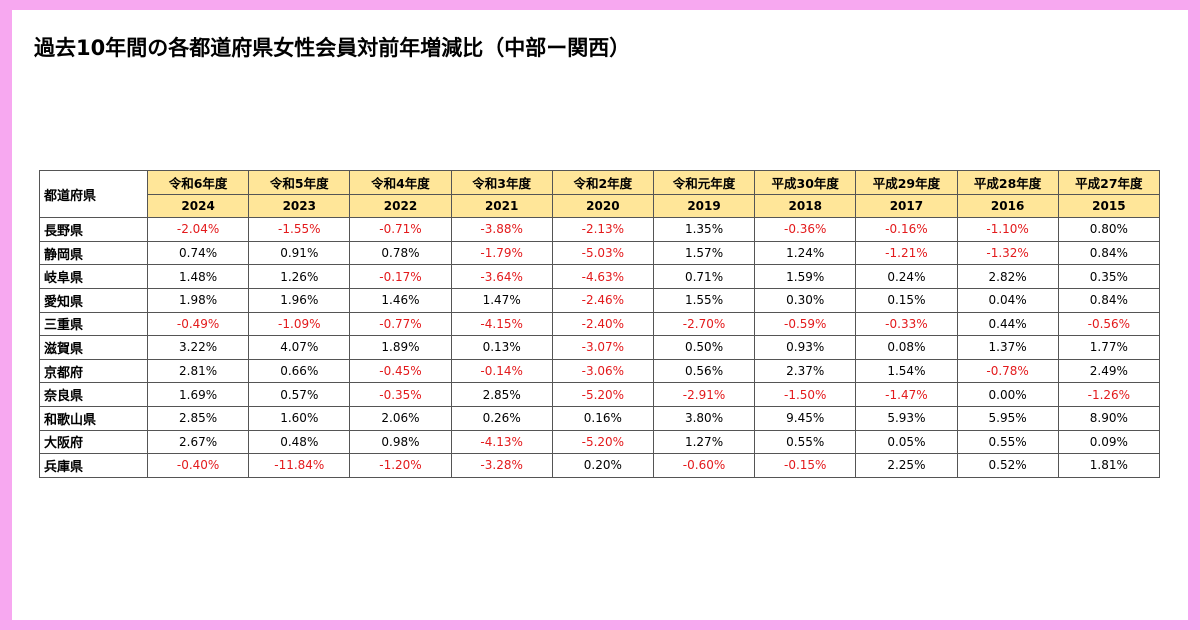  What do you see at coordinates (805, 229) in the screenshot?
I see `rate-cell: -0.36%` at bounding box center [805, 229].